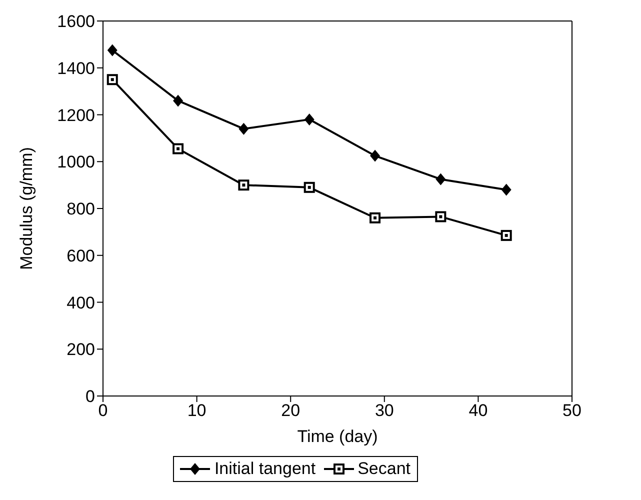 The width and height of the screenshot is (641, 500). I want to click on x-tick-label: 50, so click(572, 410).